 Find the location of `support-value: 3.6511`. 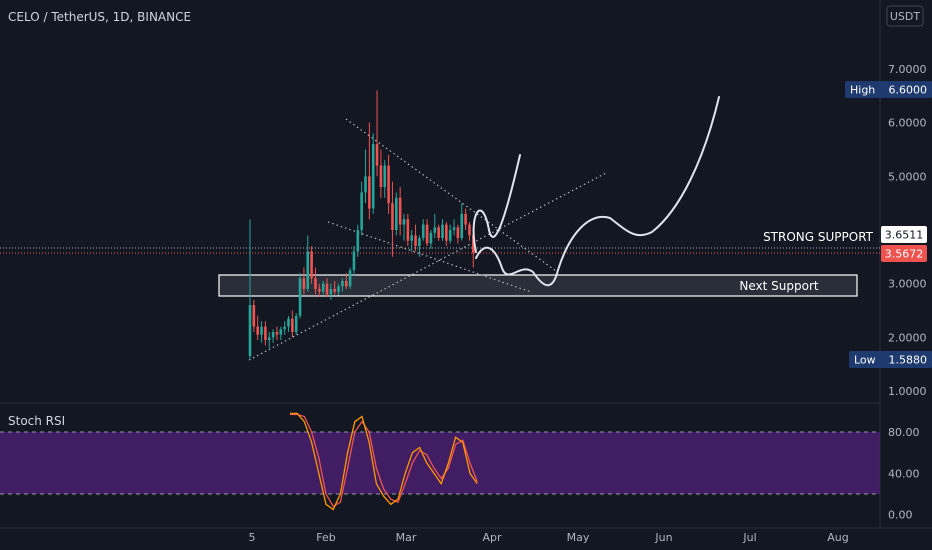

support-value: 3.6511 is located at coordinates (904, 235).